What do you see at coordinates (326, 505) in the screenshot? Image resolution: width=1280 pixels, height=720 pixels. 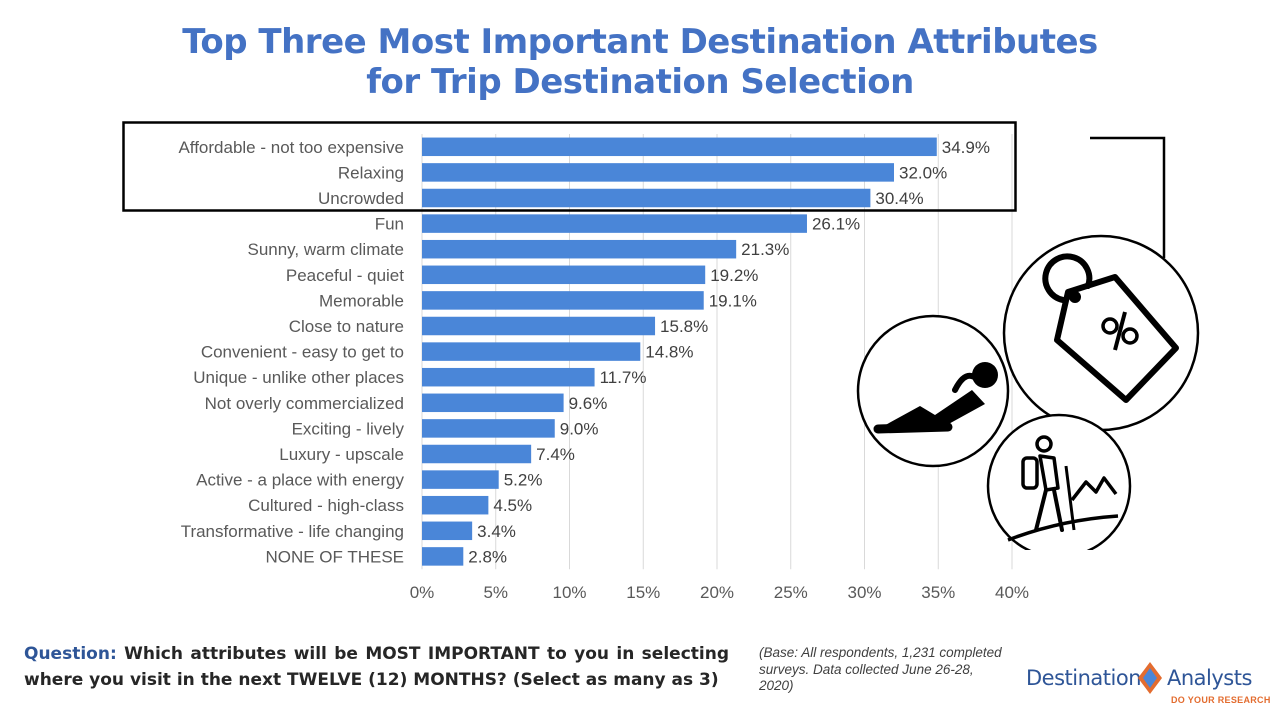 I see `category-label: Cultured - high-class` at bounding box center [326, 505].